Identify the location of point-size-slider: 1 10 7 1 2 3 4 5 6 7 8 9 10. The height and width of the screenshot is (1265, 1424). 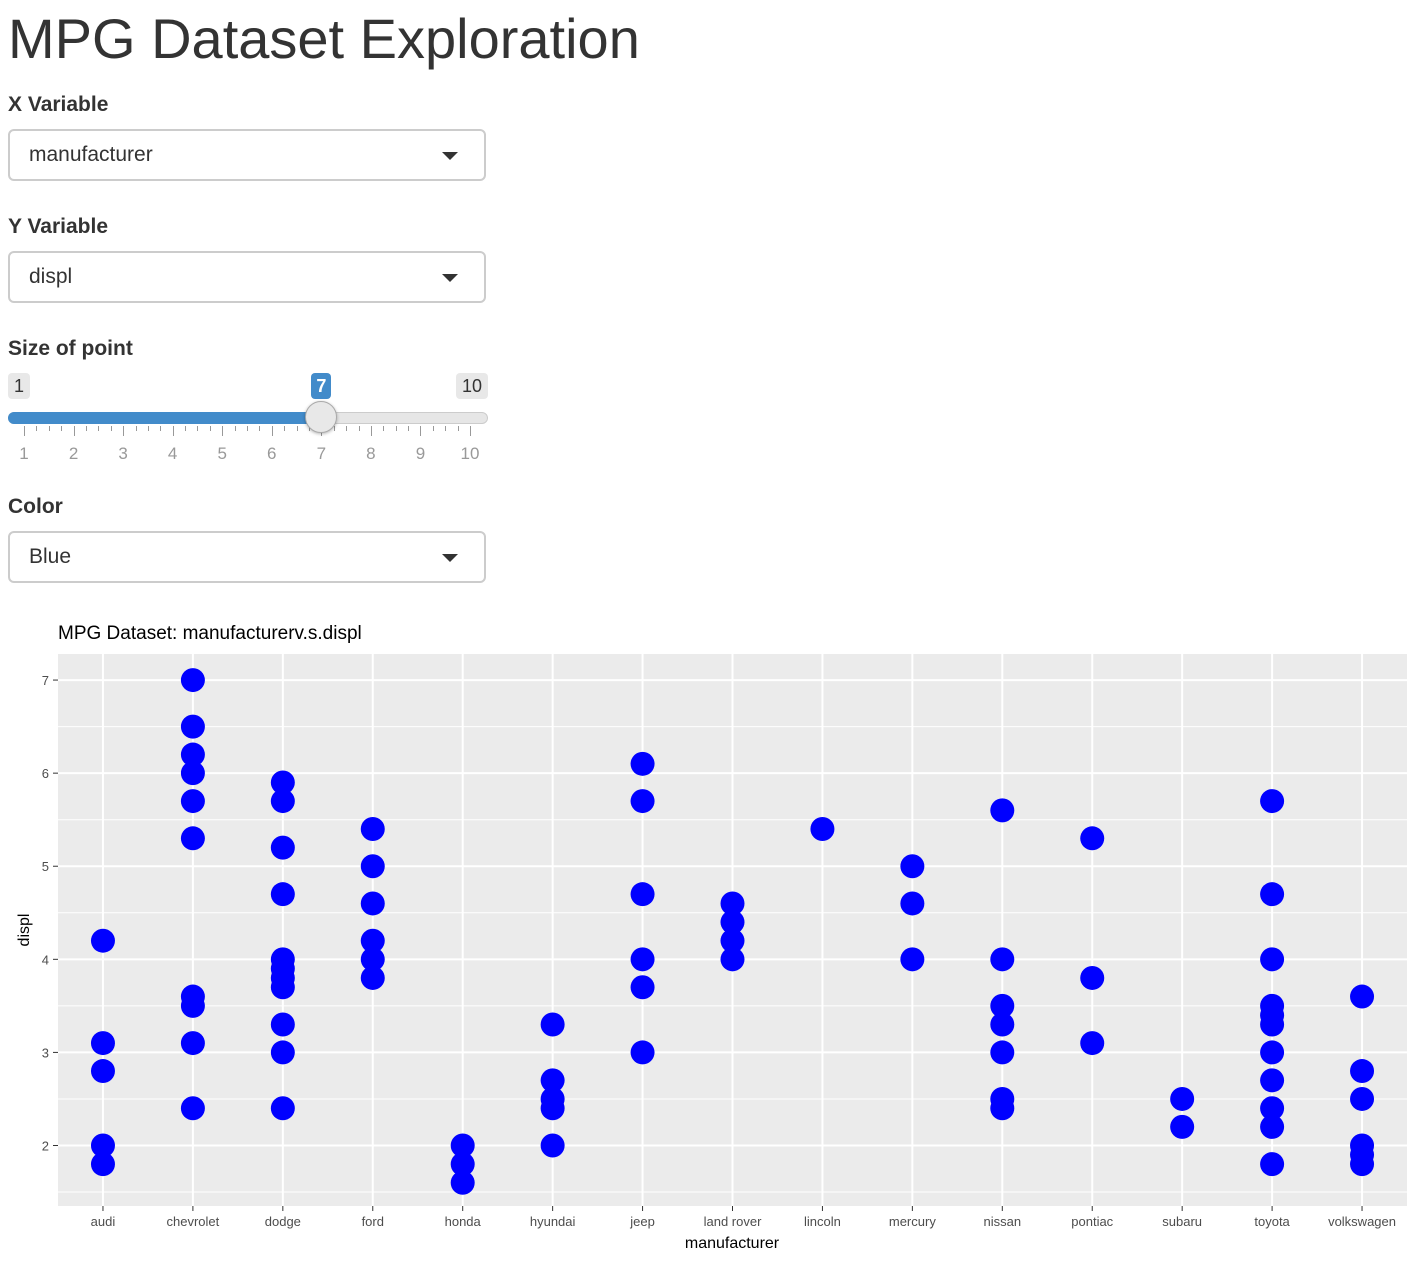
(248, 420).